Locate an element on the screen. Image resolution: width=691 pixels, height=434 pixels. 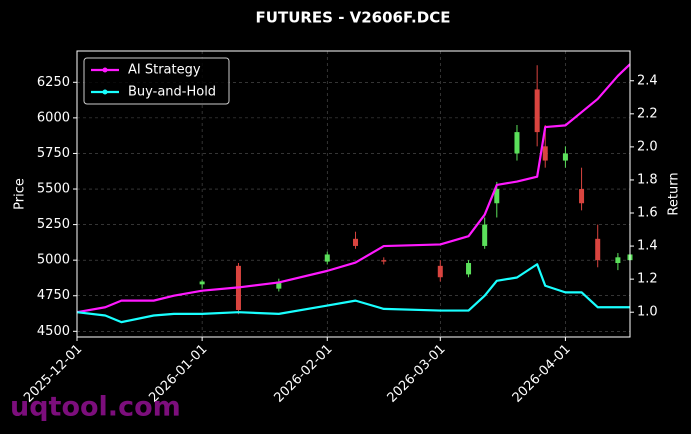
y-tick-label: 5250 is located at coordinates (53, 224).